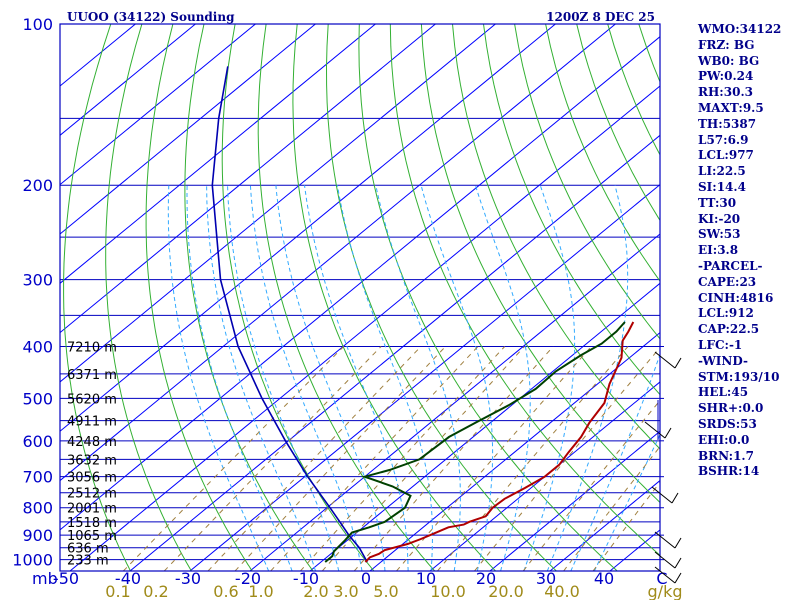 The width and height of the screenshot is (800, 600). Describe the element at coordinates (718, 250) in the screenshot. I see `index-item: EI:3.8` at that location.